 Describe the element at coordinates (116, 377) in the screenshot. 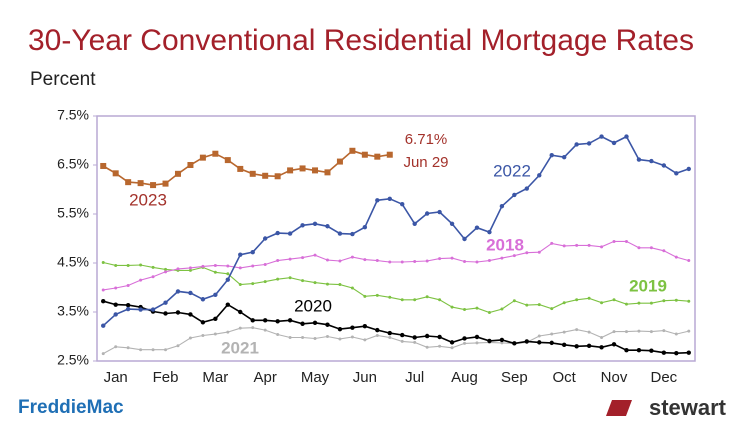

I see `x-tick-label: Jan` at that location.